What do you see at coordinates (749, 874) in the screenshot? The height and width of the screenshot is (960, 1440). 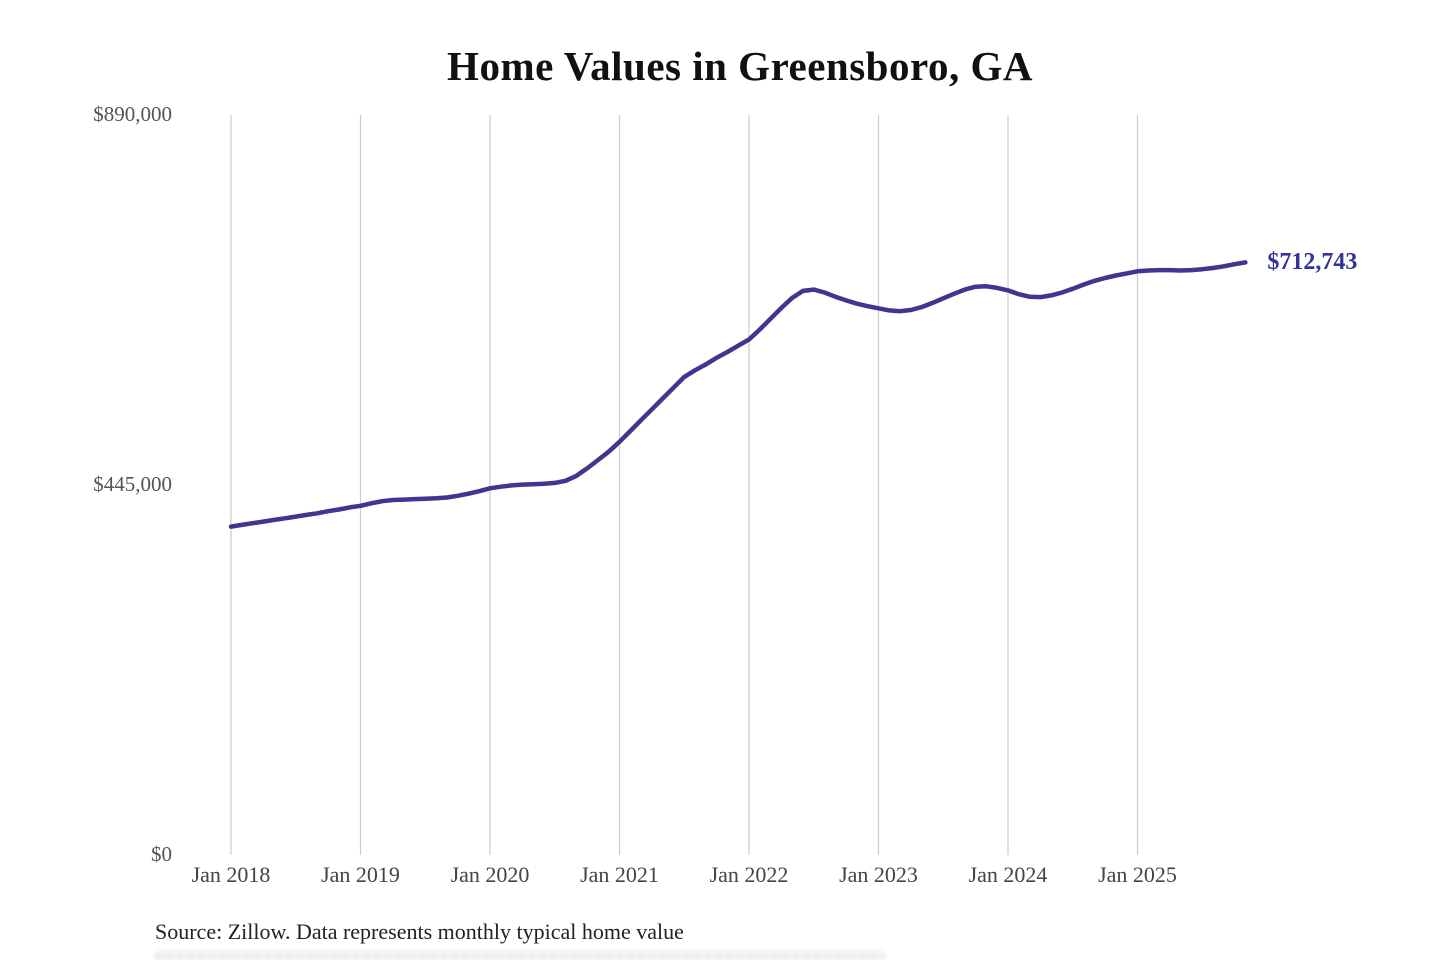 I see `x-axis-tick-label: Jan 2022` at bounding box center [749, 874].